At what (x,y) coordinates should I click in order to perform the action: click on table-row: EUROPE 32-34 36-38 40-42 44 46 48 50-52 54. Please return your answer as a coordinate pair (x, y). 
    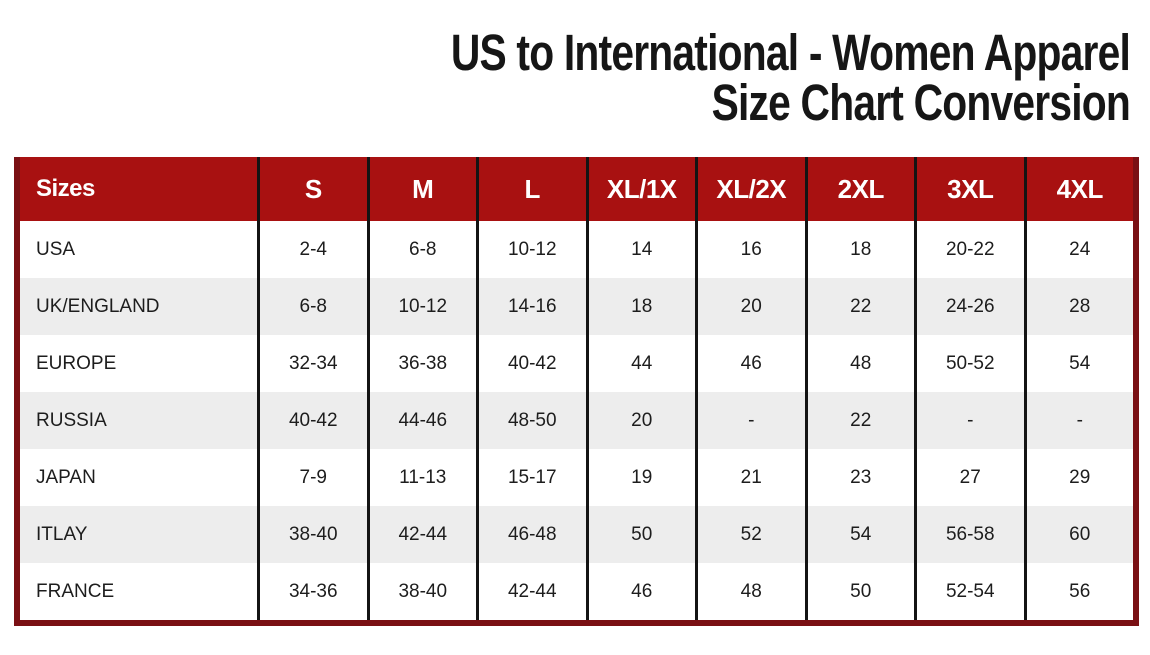
    Looking at the image, I should click on (576, 363).